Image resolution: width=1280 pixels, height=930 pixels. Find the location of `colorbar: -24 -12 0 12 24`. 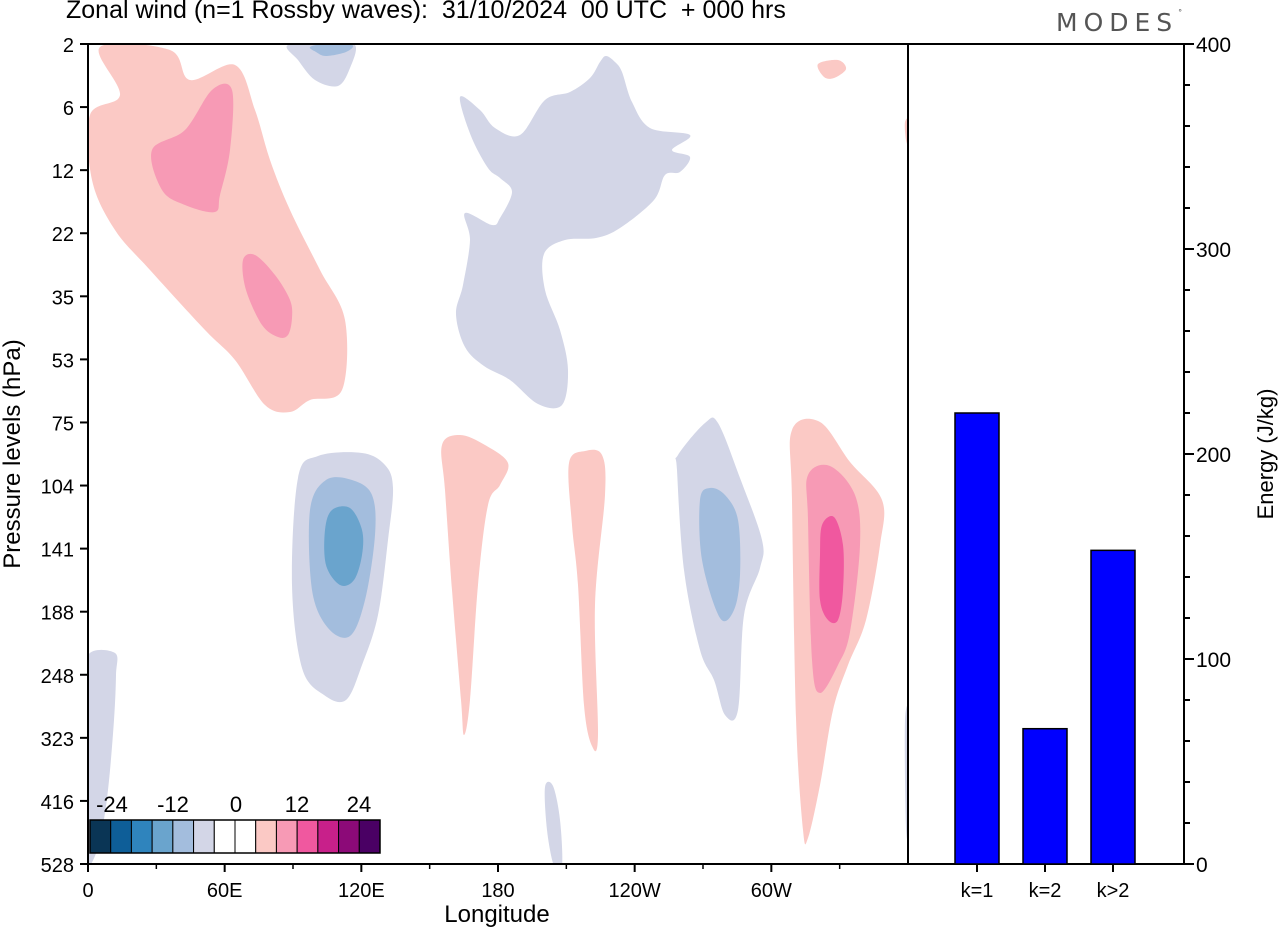

colorbar: -24 -12 0 12 24 is located at coordinates (235, 823).